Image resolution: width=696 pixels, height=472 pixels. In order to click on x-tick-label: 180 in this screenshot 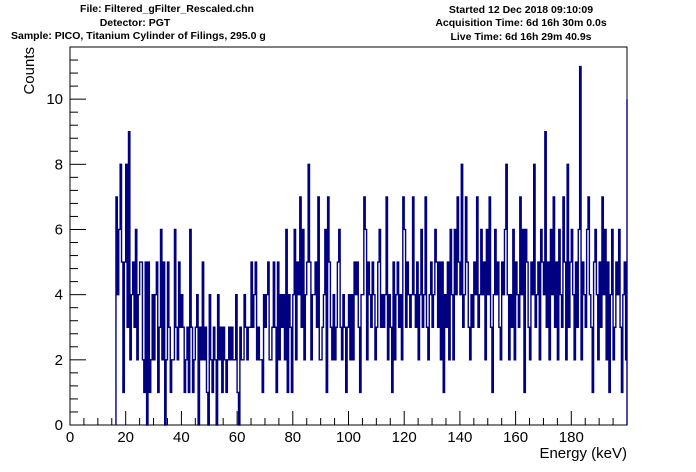, I will do `click(571, 437)`.